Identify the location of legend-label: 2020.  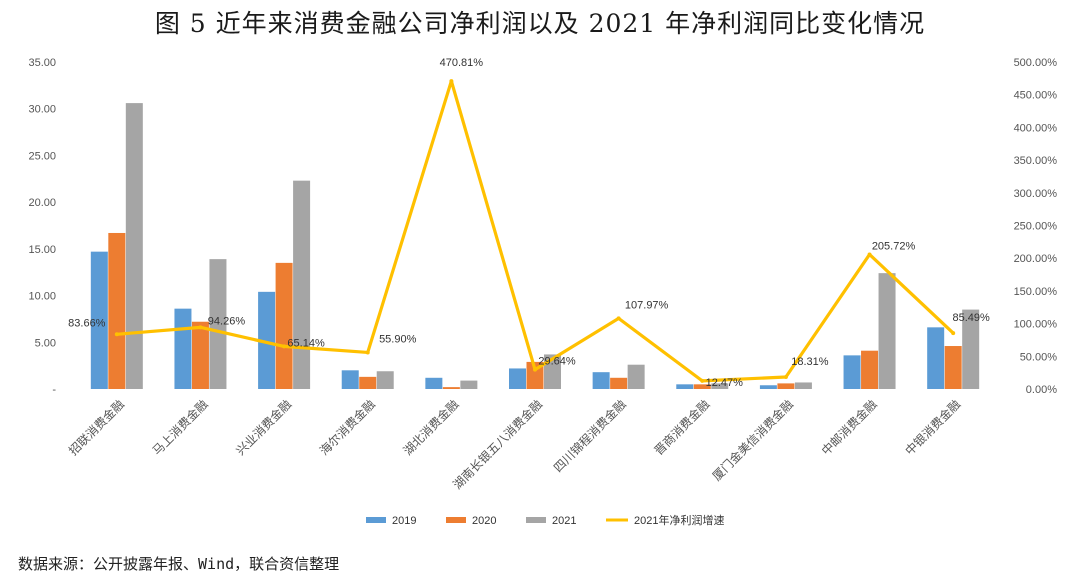
(484, 521).